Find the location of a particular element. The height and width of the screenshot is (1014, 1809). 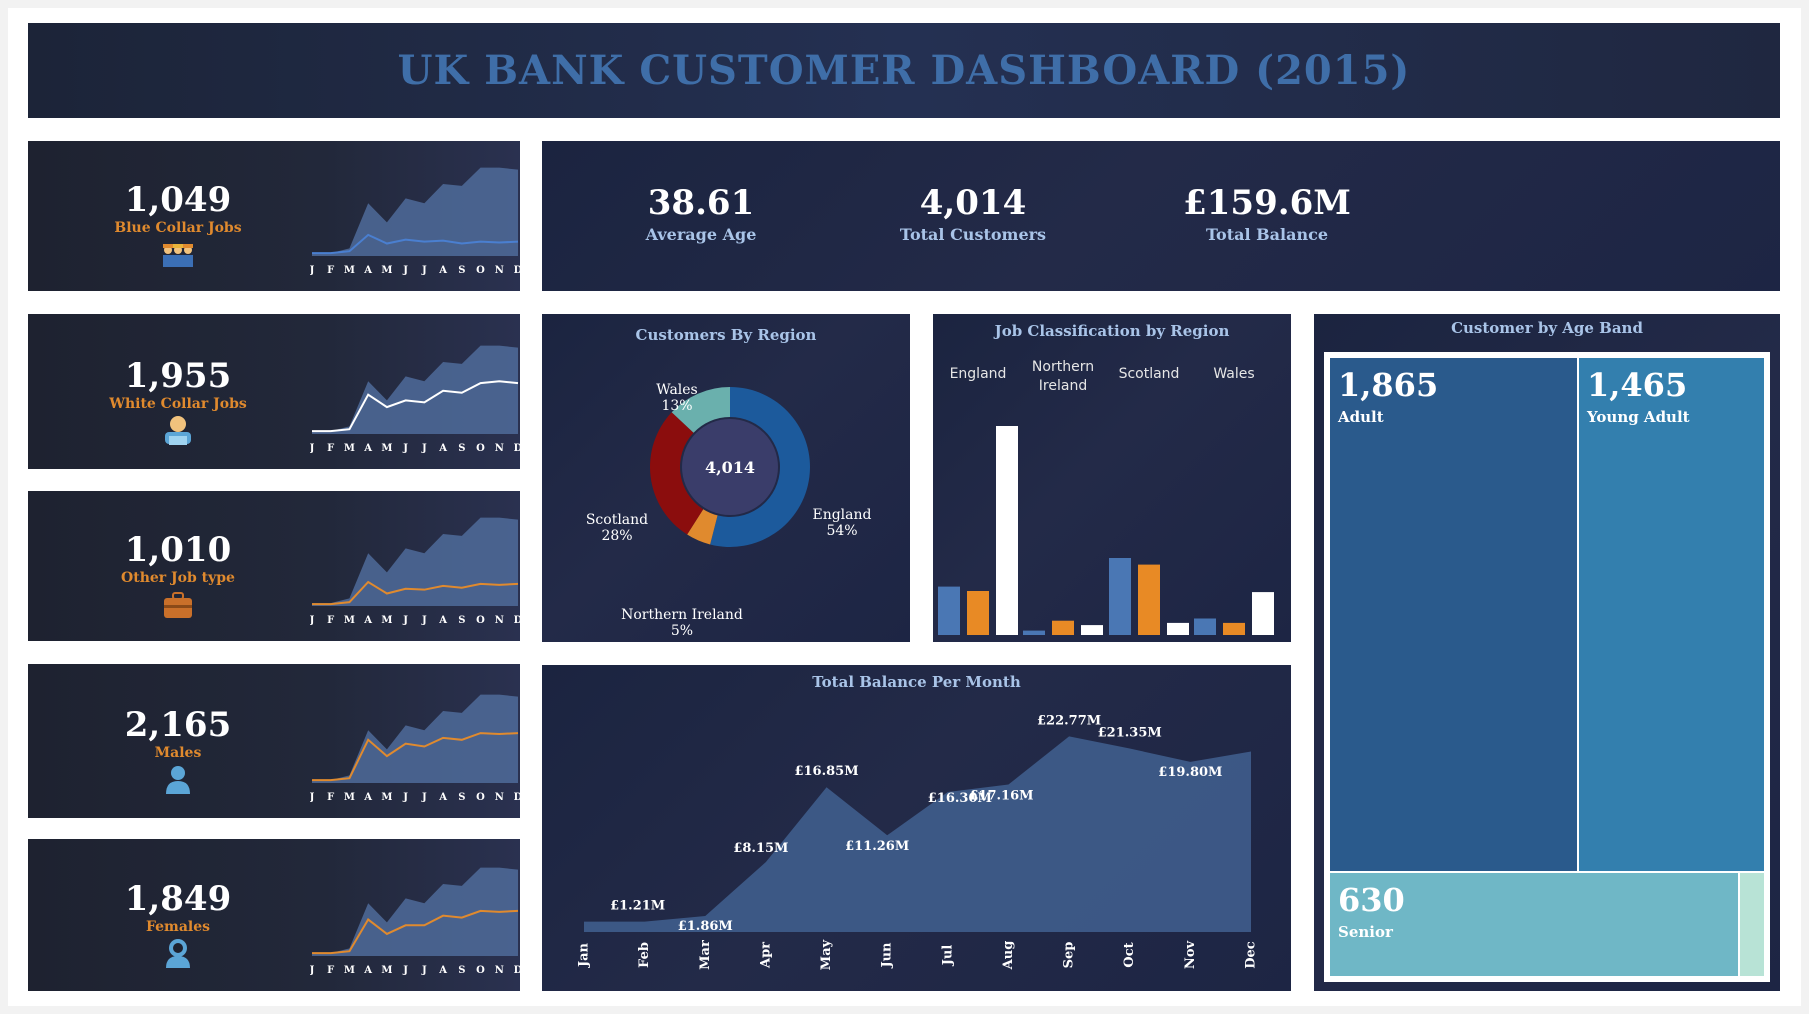

job-chart-title: Job Classification by Region is located at coordinates (1112, 331).